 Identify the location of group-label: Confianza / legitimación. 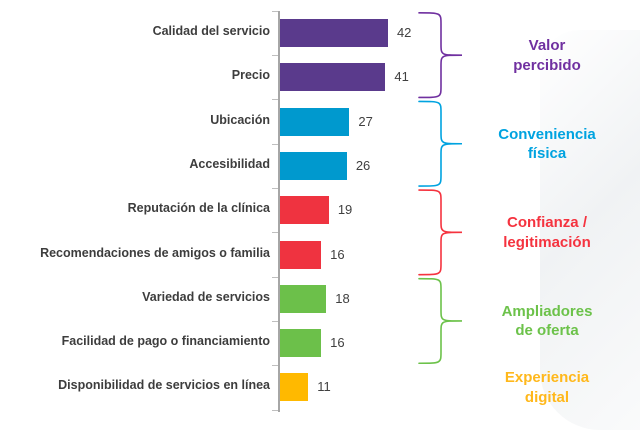
(547, 232).